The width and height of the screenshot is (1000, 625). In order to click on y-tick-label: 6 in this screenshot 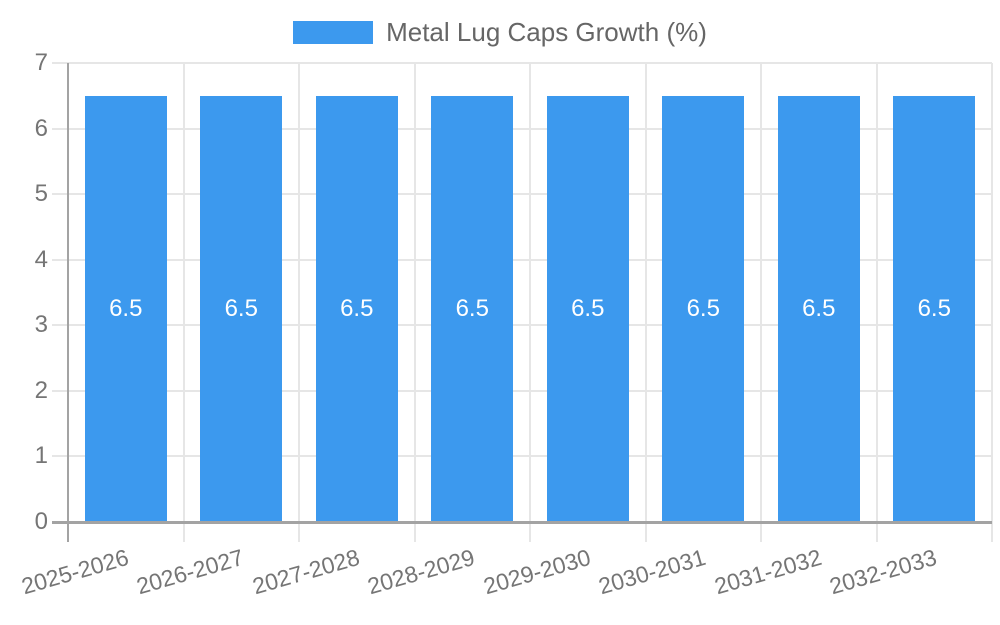, I will do `click(41, 128)`.